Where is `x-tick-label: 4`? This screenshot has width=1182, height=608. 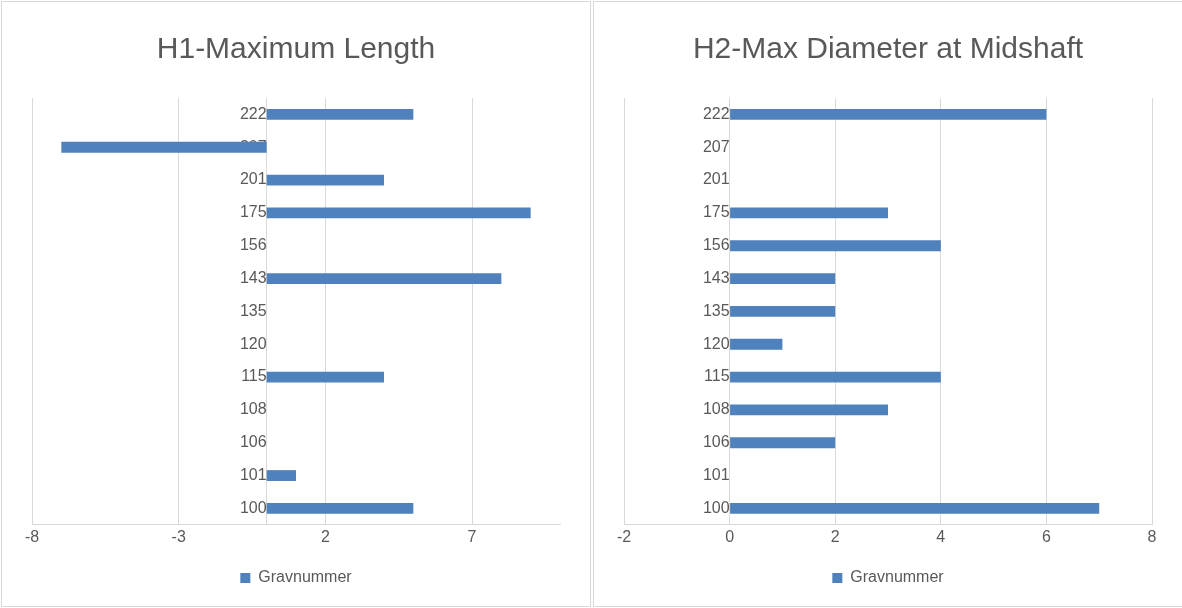 x-tick-label: 4 is located at coordinates (941, 536).